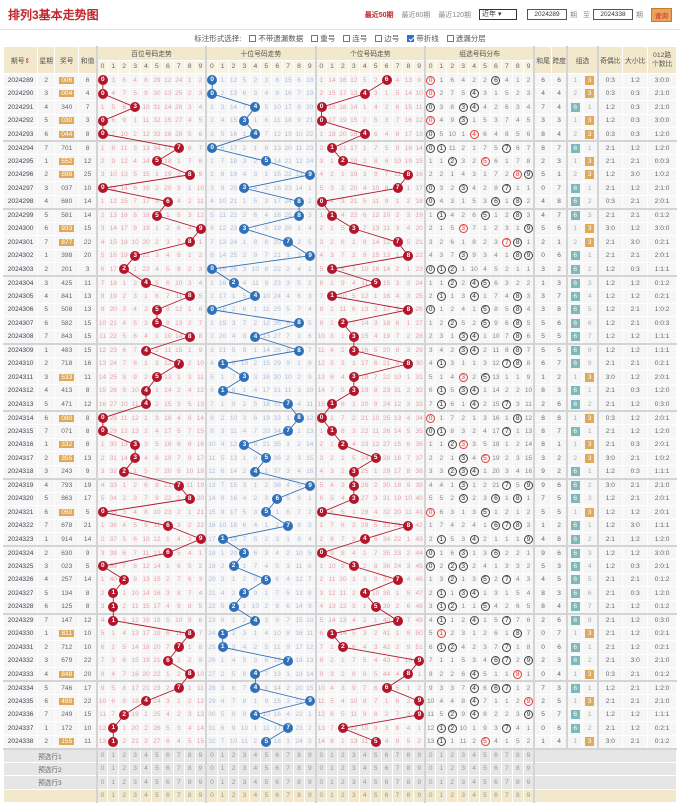  What do you see at coordinates (547, 14) in the screenshot?
I see `from-period-input: 2024289` at bounding box center [547, 14].